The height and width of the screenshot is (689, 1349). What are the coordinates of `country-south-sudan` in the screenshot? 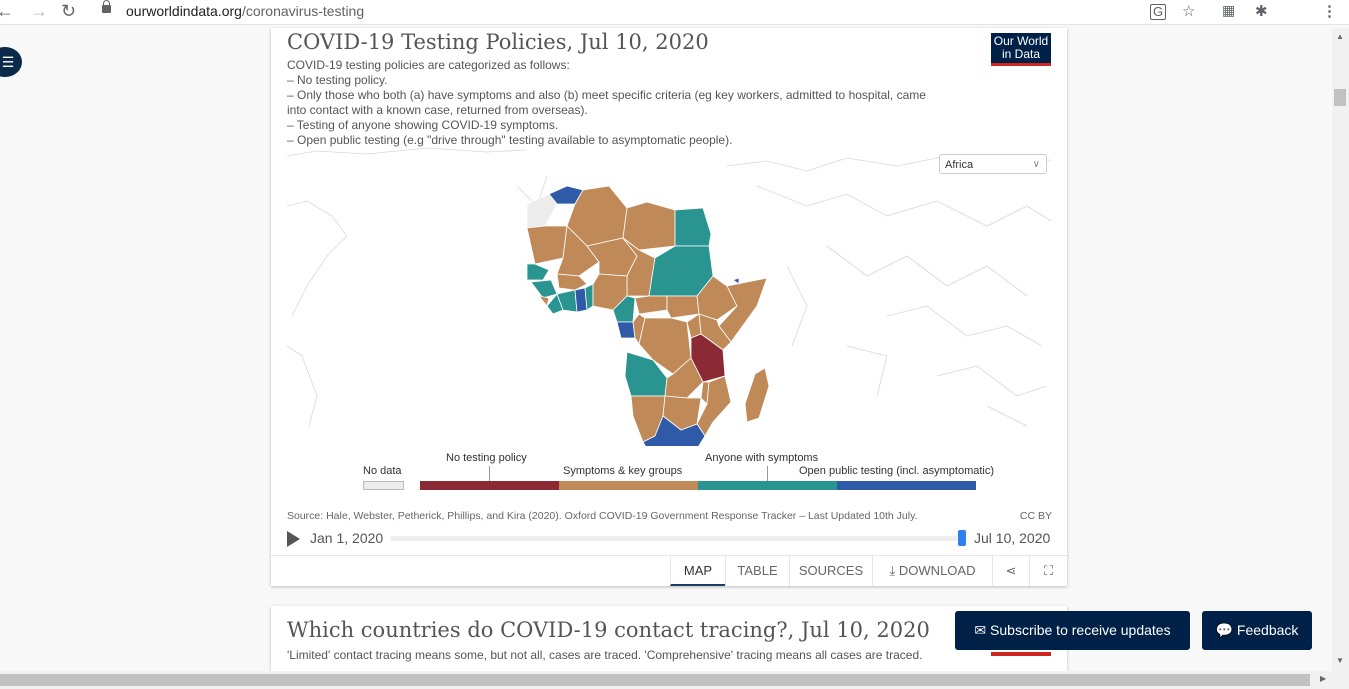 It's located at (683, 307).